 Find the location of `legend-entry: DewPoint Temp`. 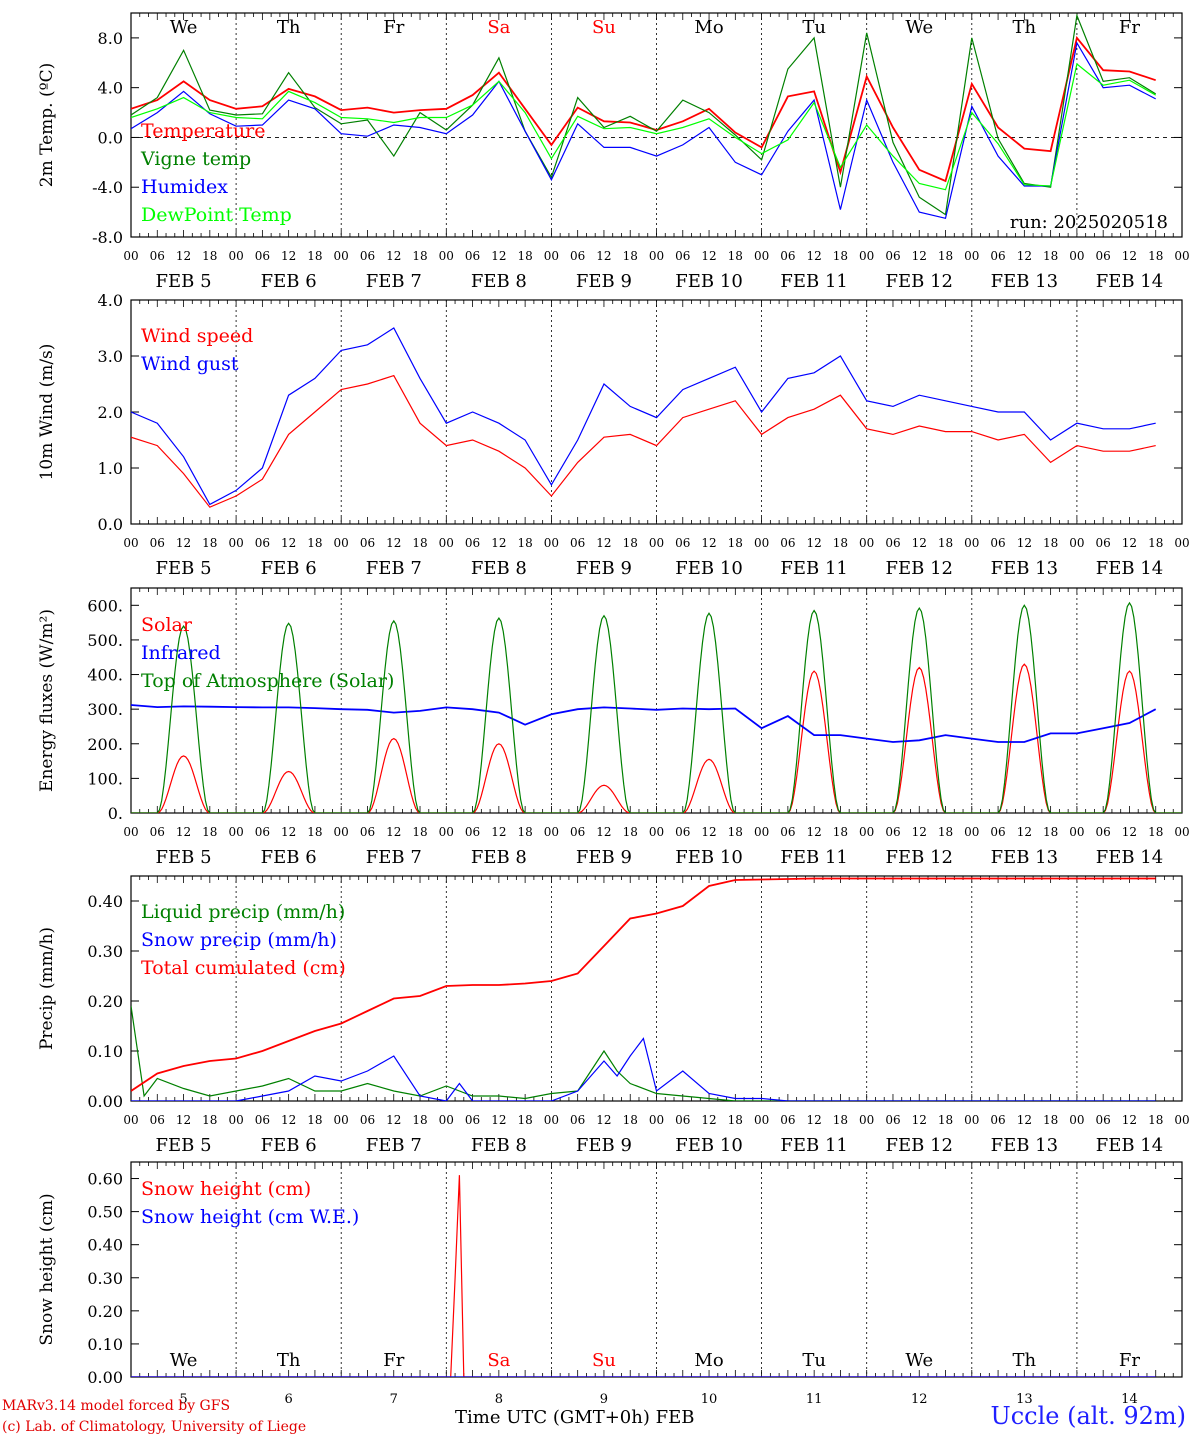

legend-entry: DewPoint Temp is located at coordinates (216, 215).